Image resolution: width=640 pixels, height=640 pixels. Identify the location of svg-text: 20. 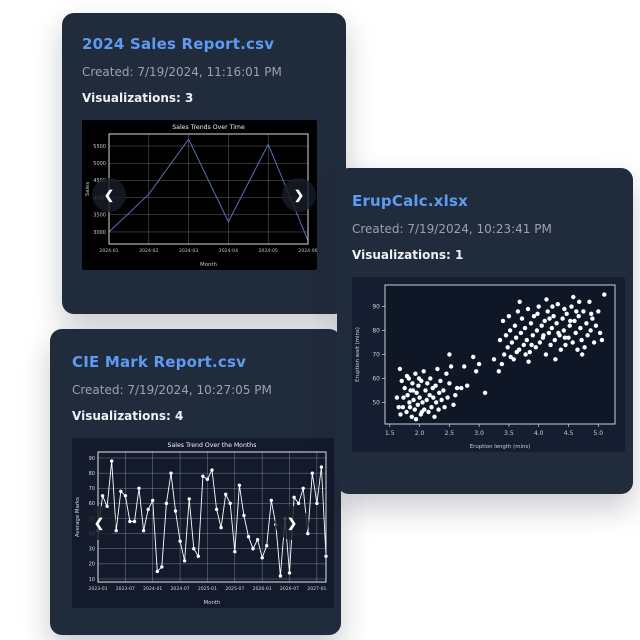
(92, 565).